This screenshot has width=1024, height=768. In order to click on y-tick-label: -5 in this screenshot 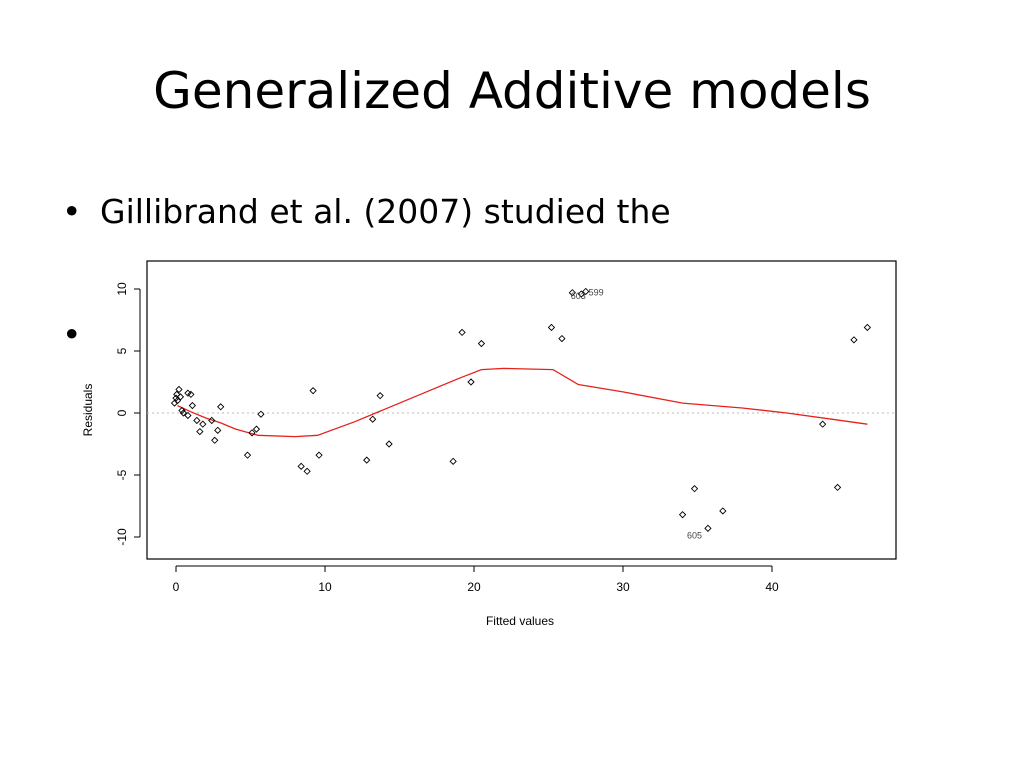, I will do `click(122, 474)`.